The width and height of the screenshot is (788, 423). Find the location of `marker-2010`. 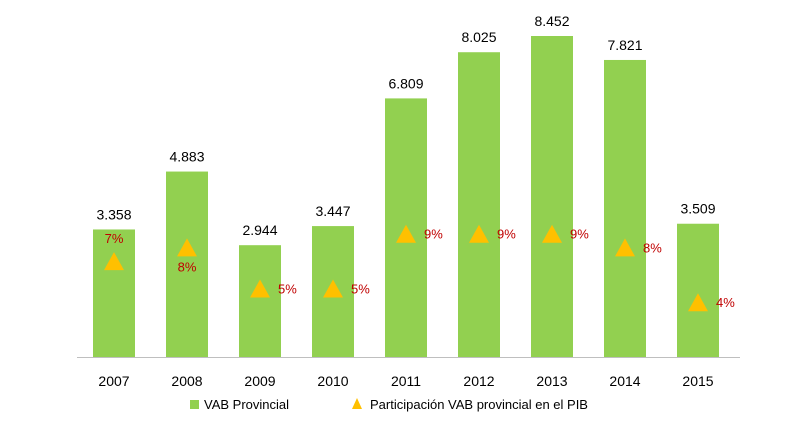

marker-2010 is located at coordinates (333, 288).